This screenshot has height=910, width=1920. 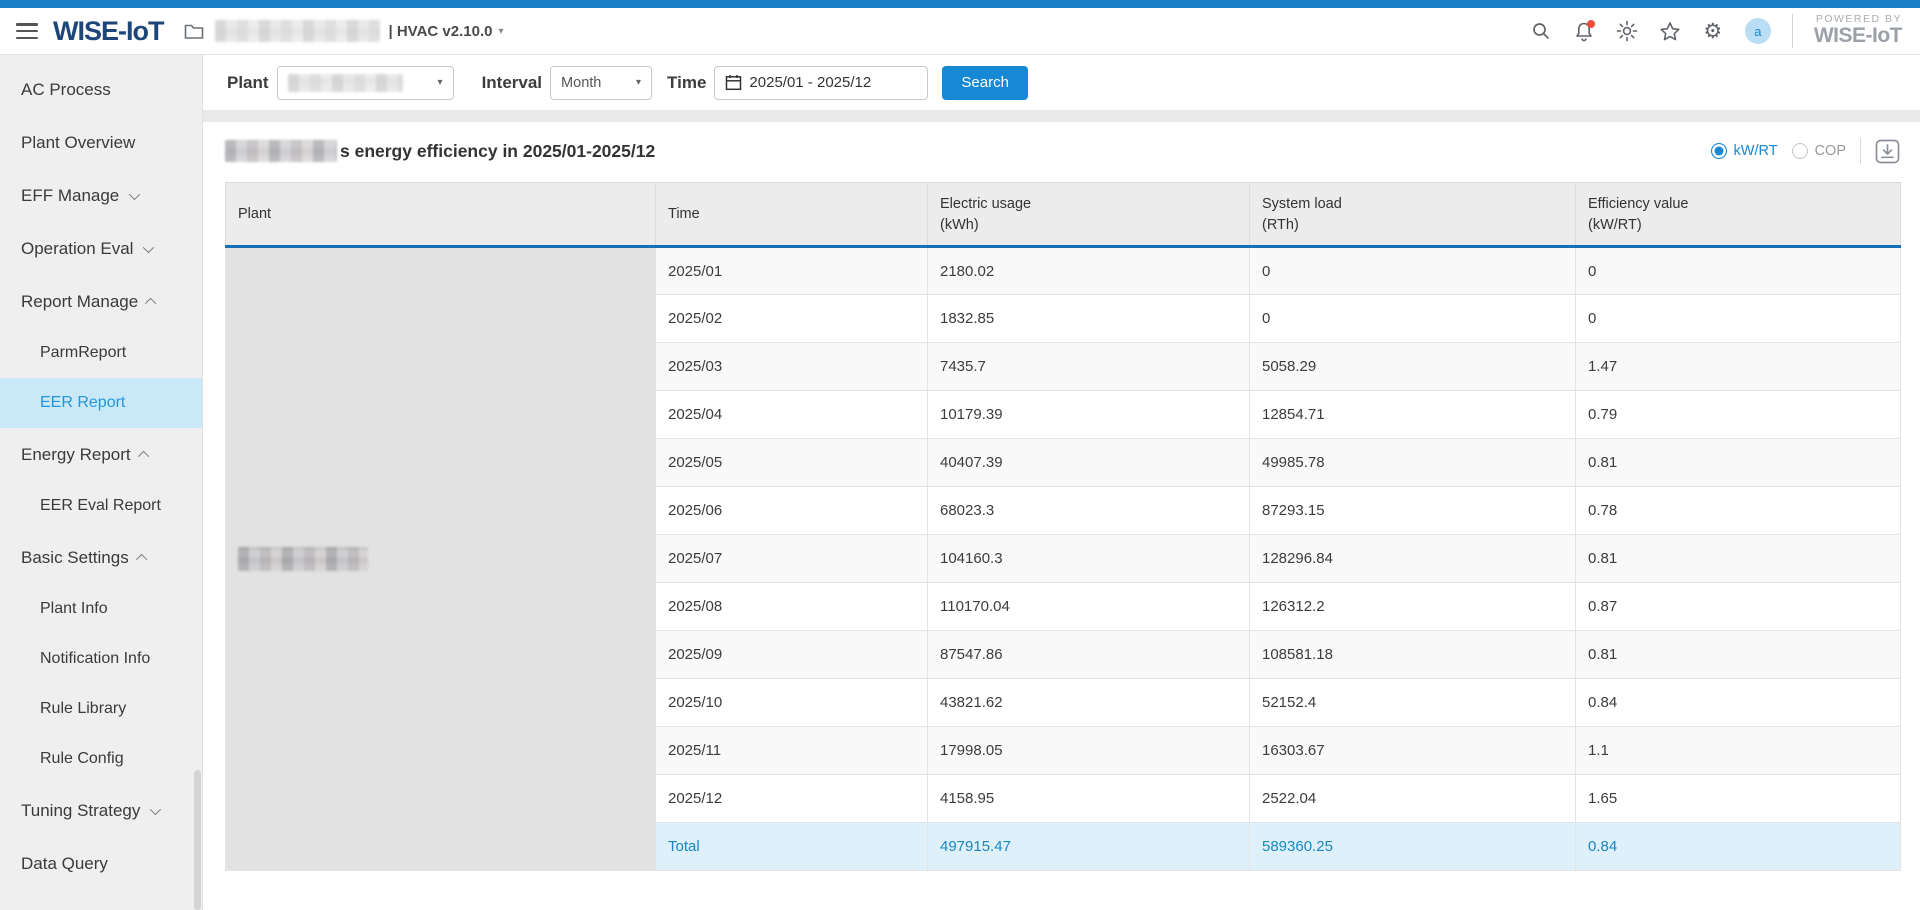 I want to click on system-load-cell: 2522.04, so click(x=1412, y=798).